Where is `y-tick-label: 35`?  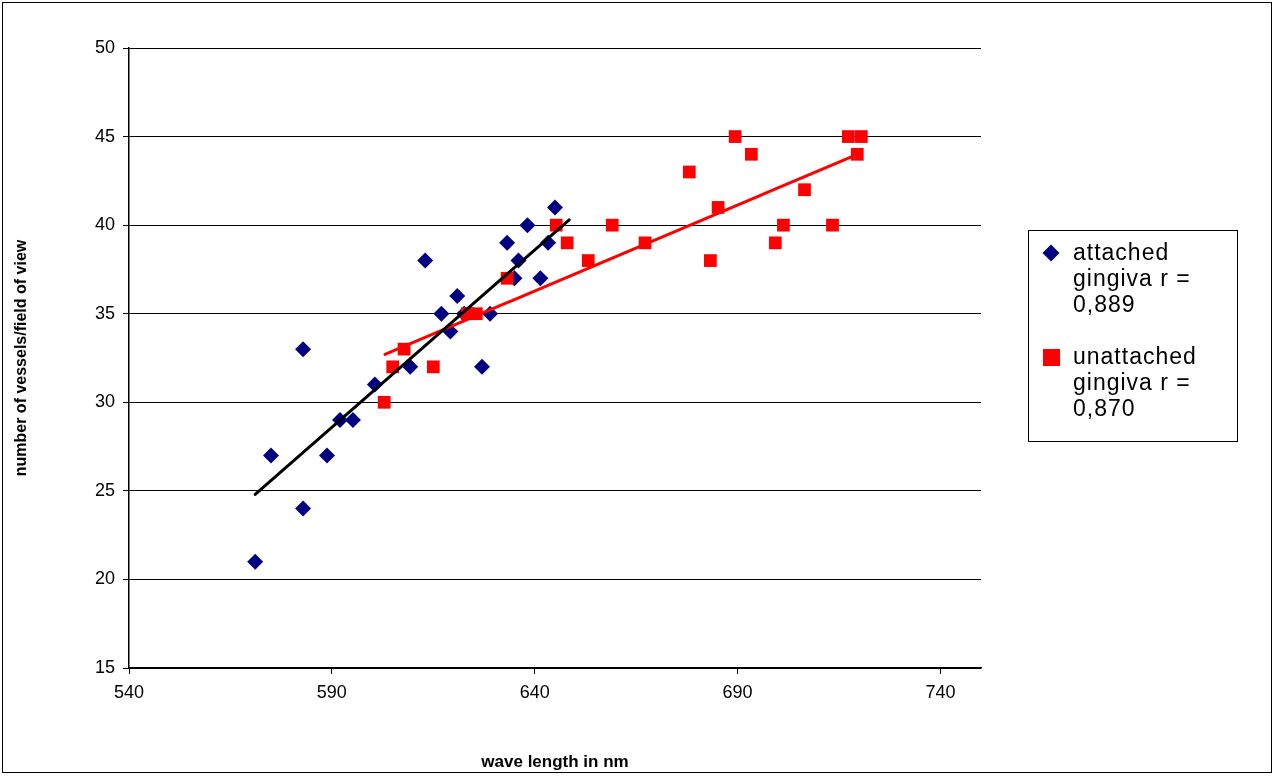 y-tick-label: 35 is located at coordinates (104, 312).